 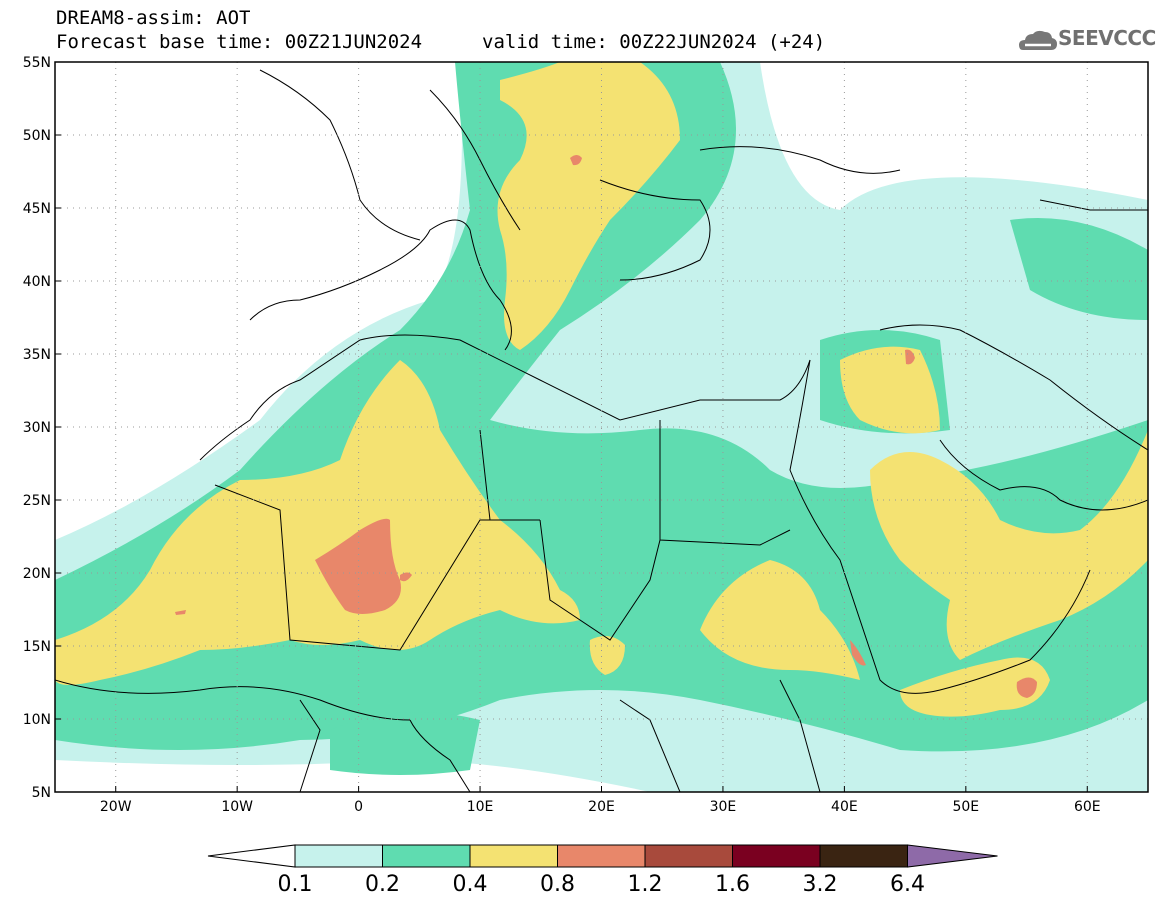 What do you see at coordinates (601, 807) in the screenshot?
I see `lon-label: 20E` at bounding box center [601, 807].